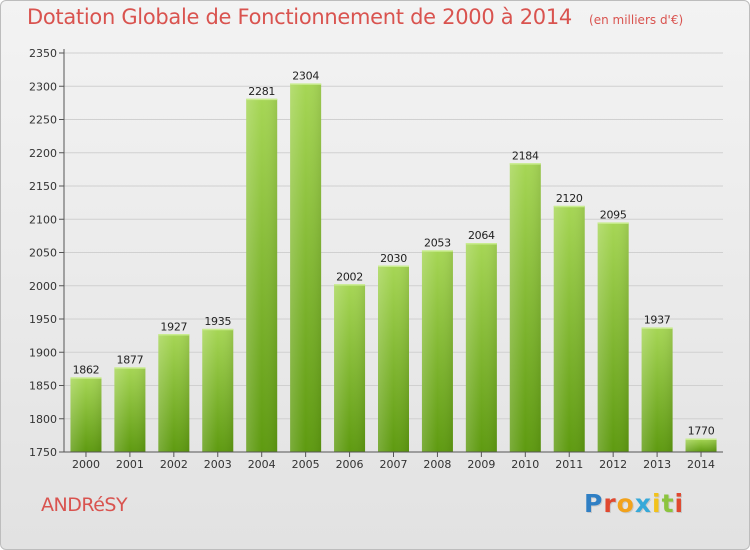 The width and height of the screenshot is (750, 550). Describe the element at coordinates (657, 464) in the screenshot. I see `x-tick-label: 2013` at that location.